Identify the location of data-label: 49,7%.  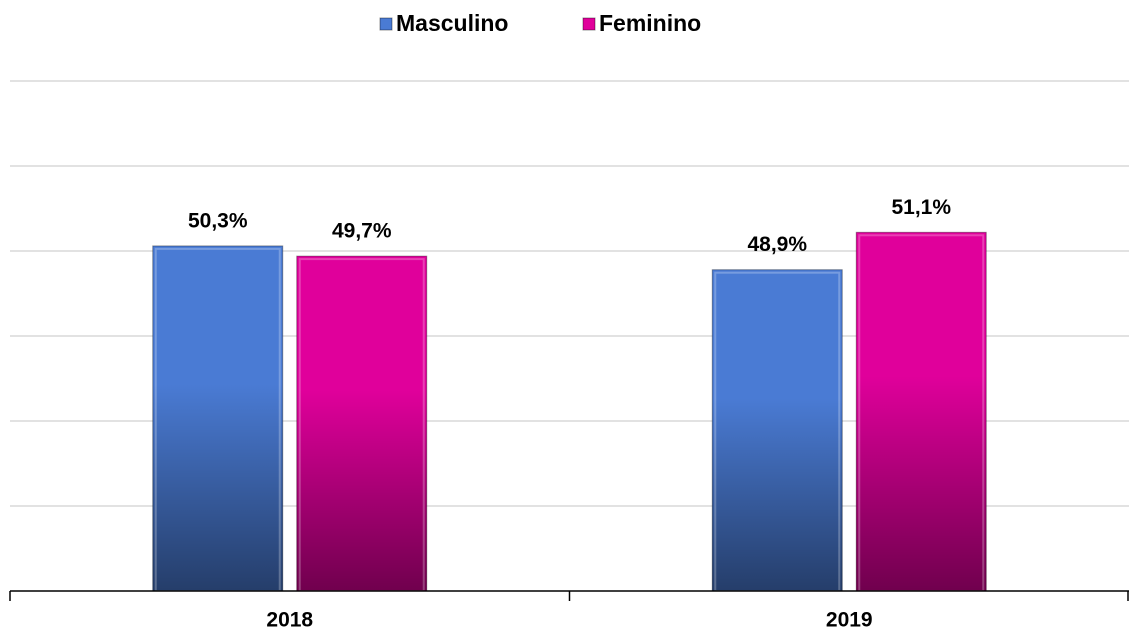
(362, 231).